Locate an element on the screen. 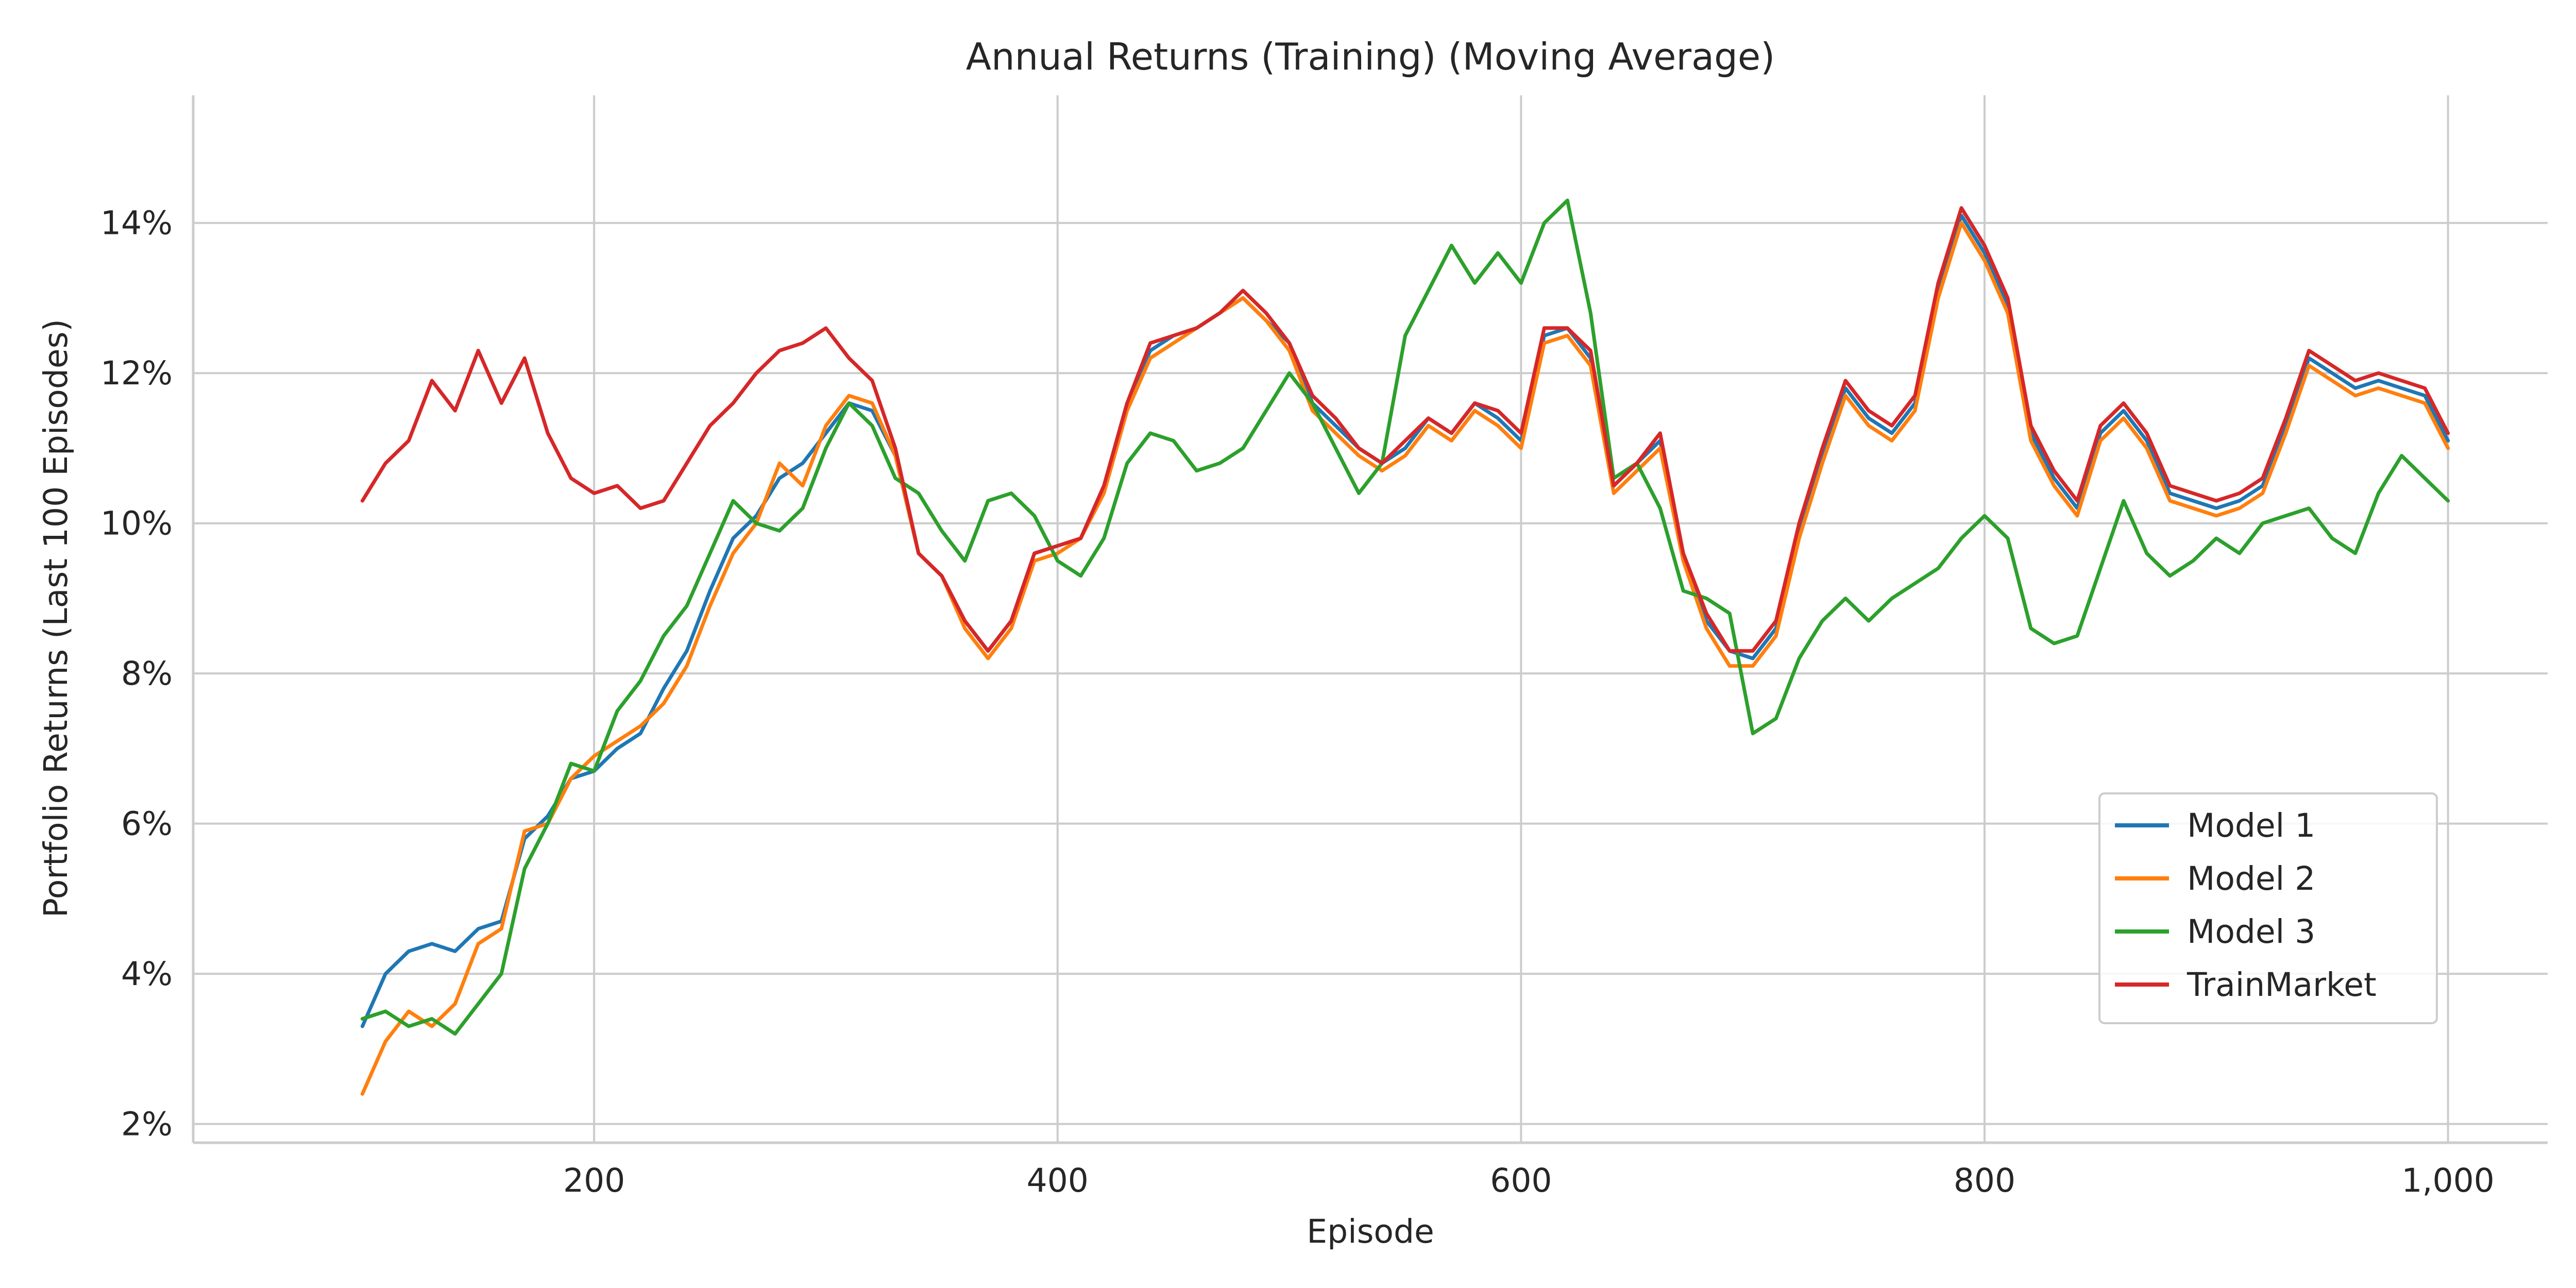  legend-frame is located at coordinates (2268, 908).